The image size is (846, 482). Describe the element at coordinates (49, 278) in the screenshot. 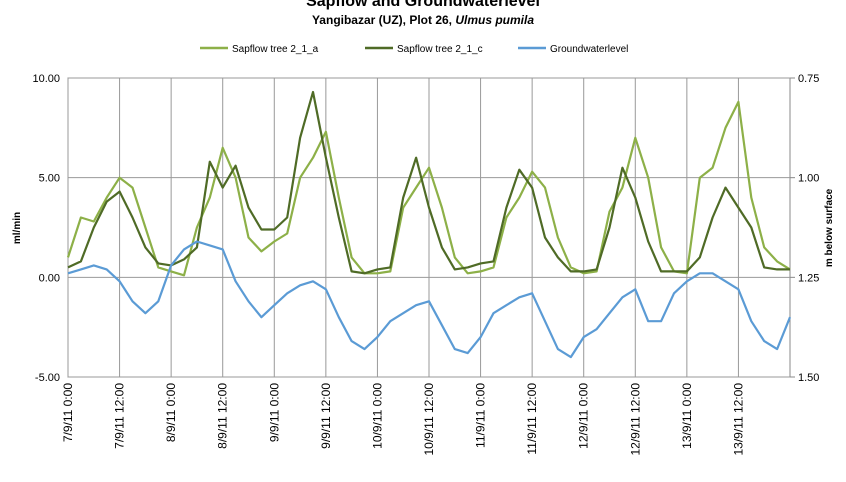

I see `y-tick-label: 0.00` at that location.